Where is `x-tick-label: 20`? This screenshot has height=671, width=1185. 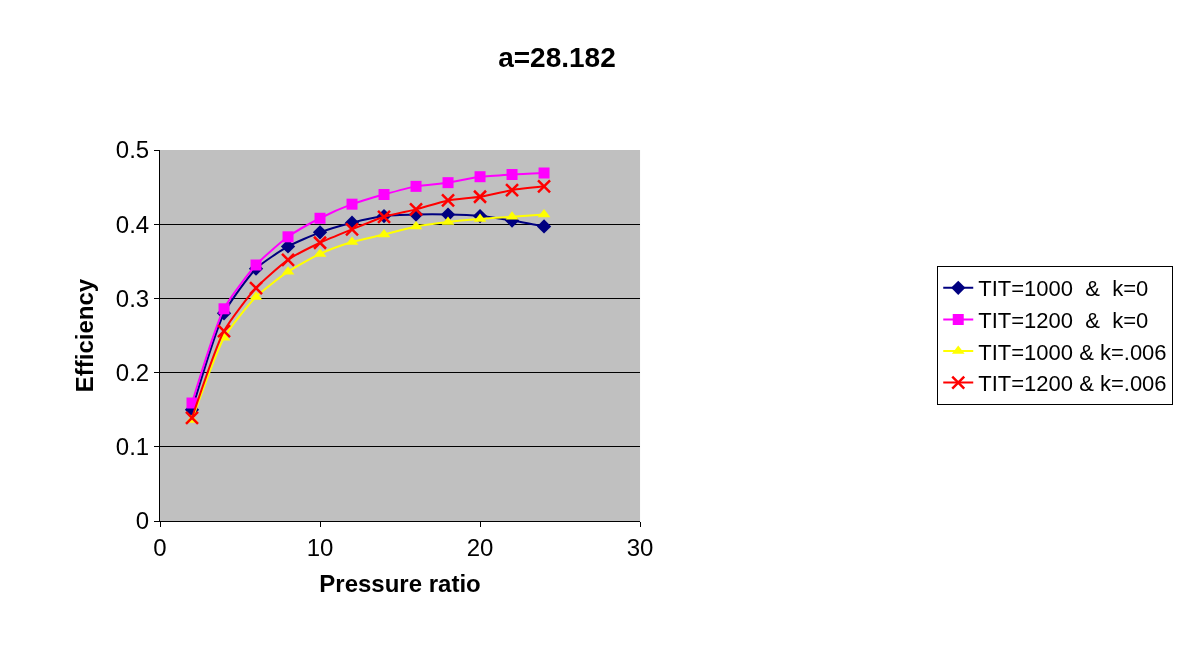 x-tick-label: 20 is located at coordinates (480, 547).